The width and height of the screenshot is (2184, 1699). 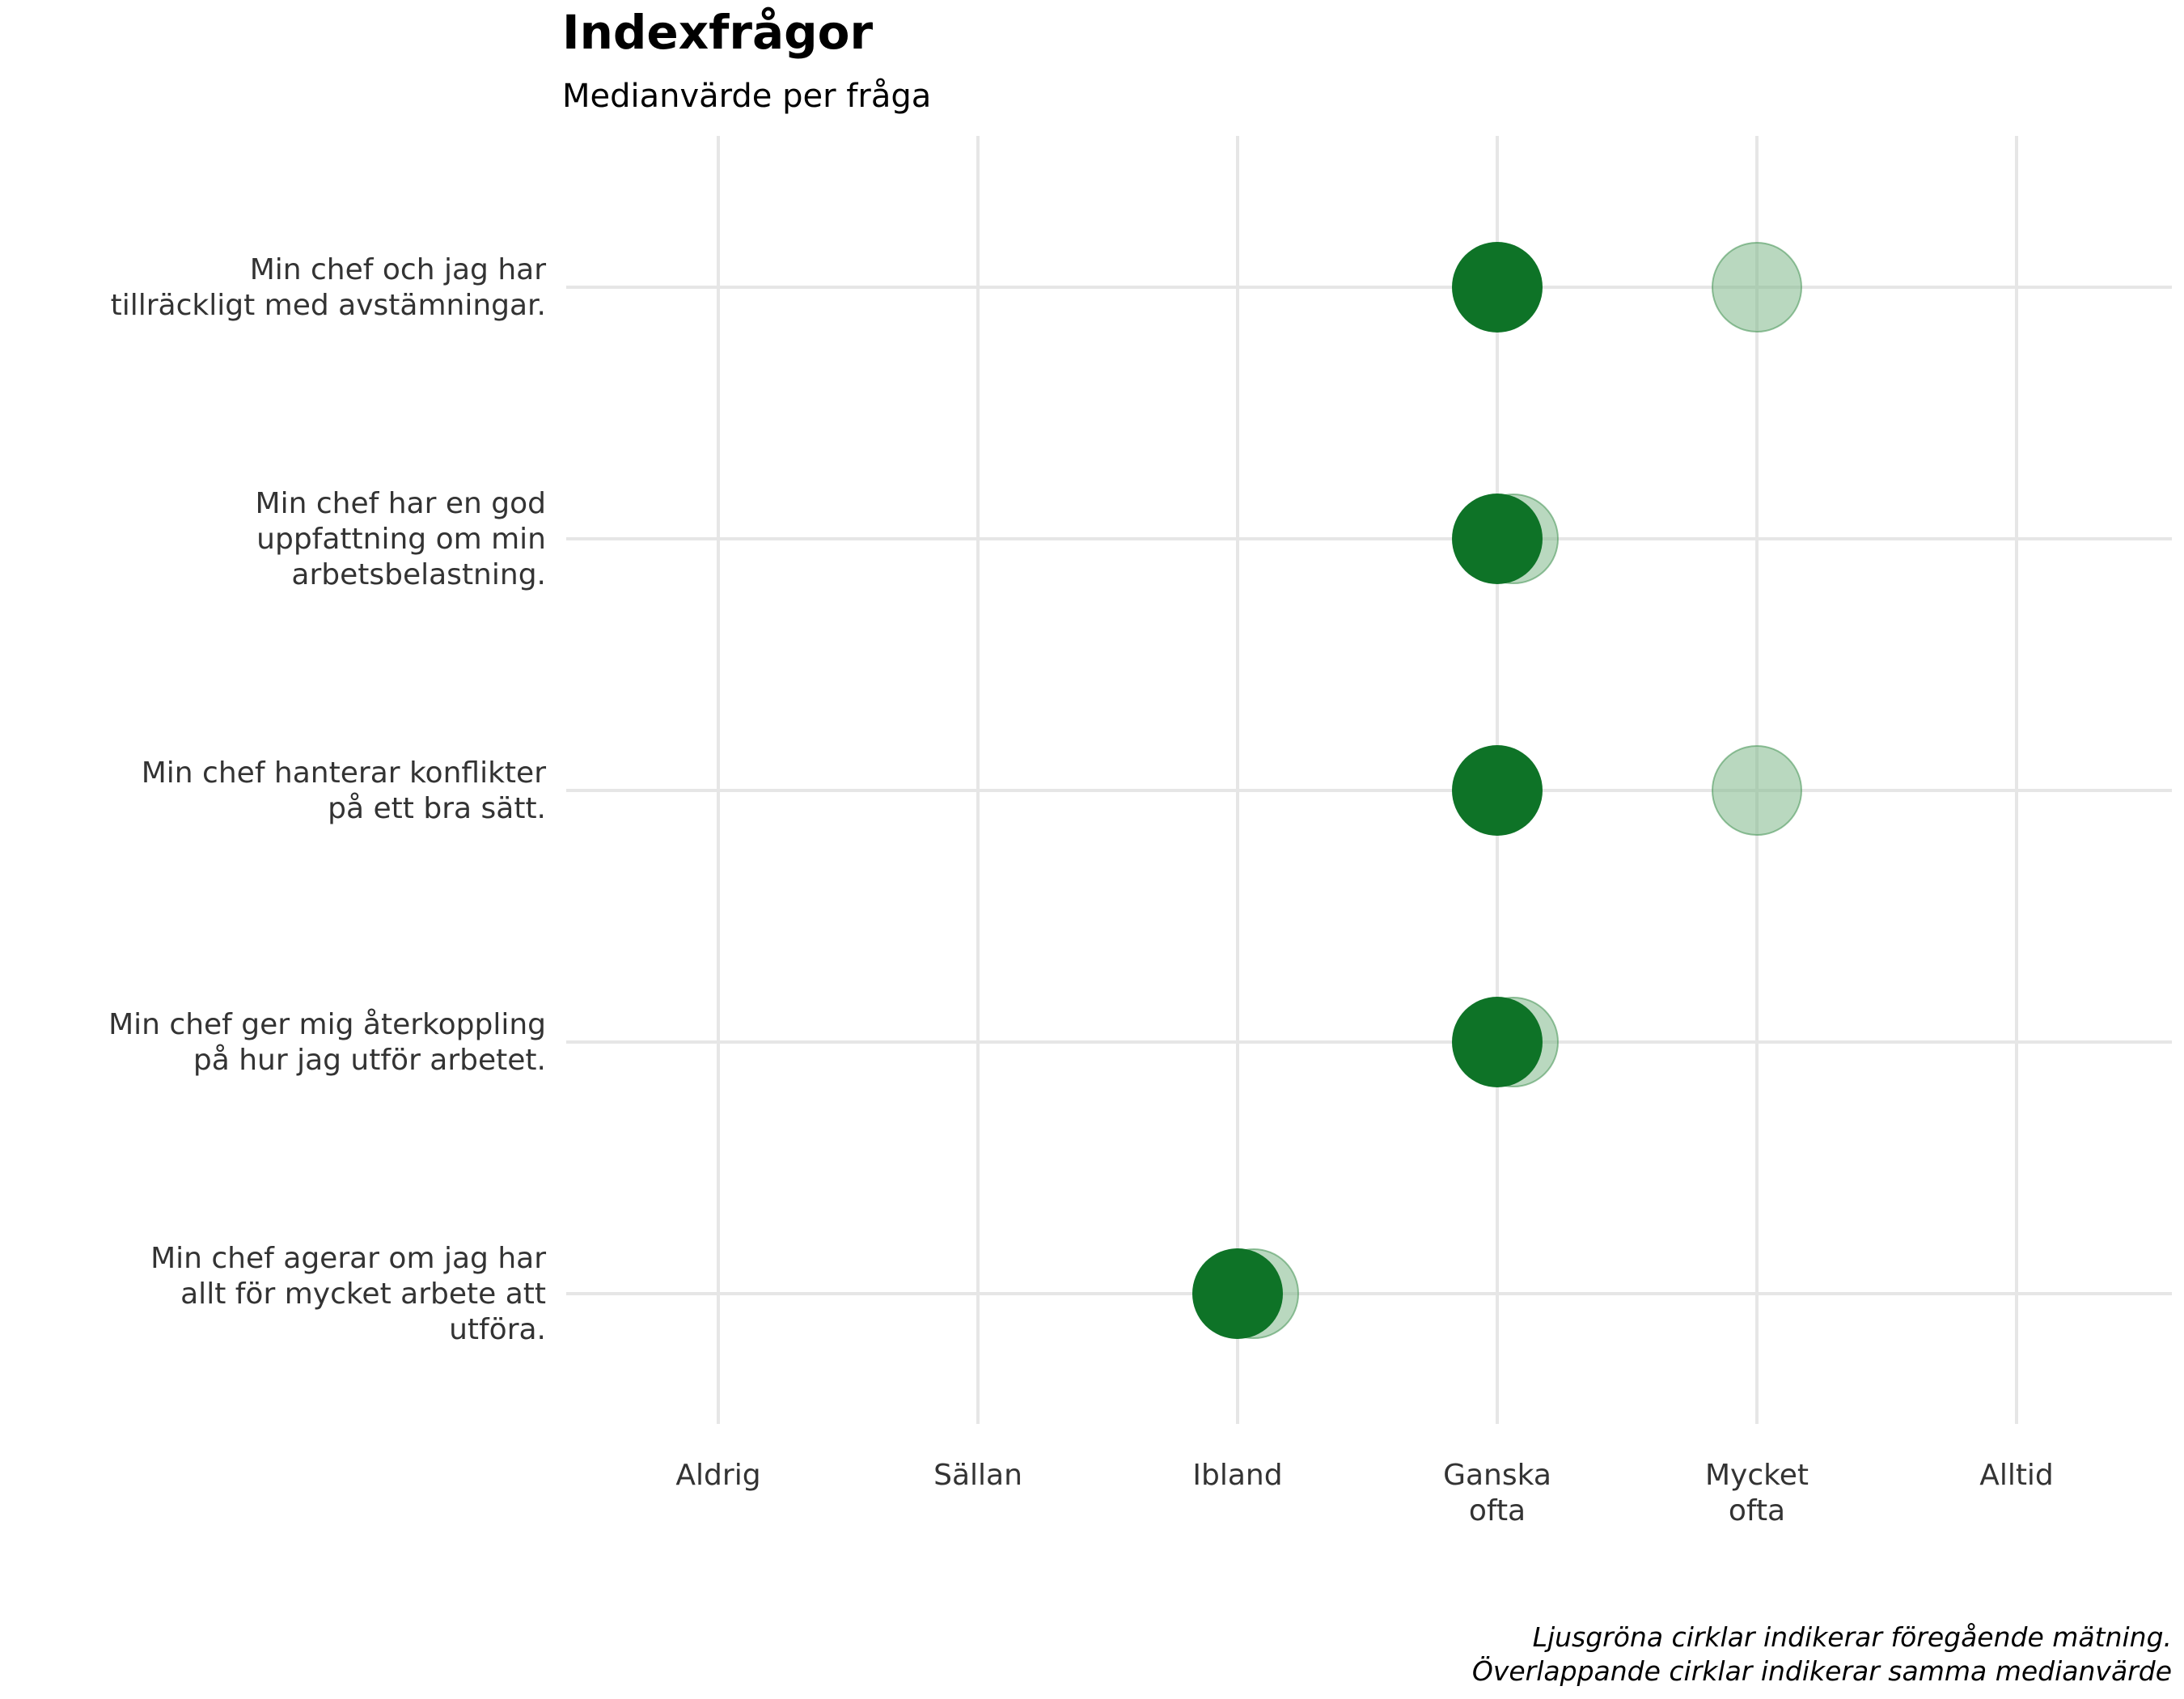 What do you see at coordinates (497, 1329) in the screenshot?
I see `category-label: utföra.` at bounding box center [497, 1329].